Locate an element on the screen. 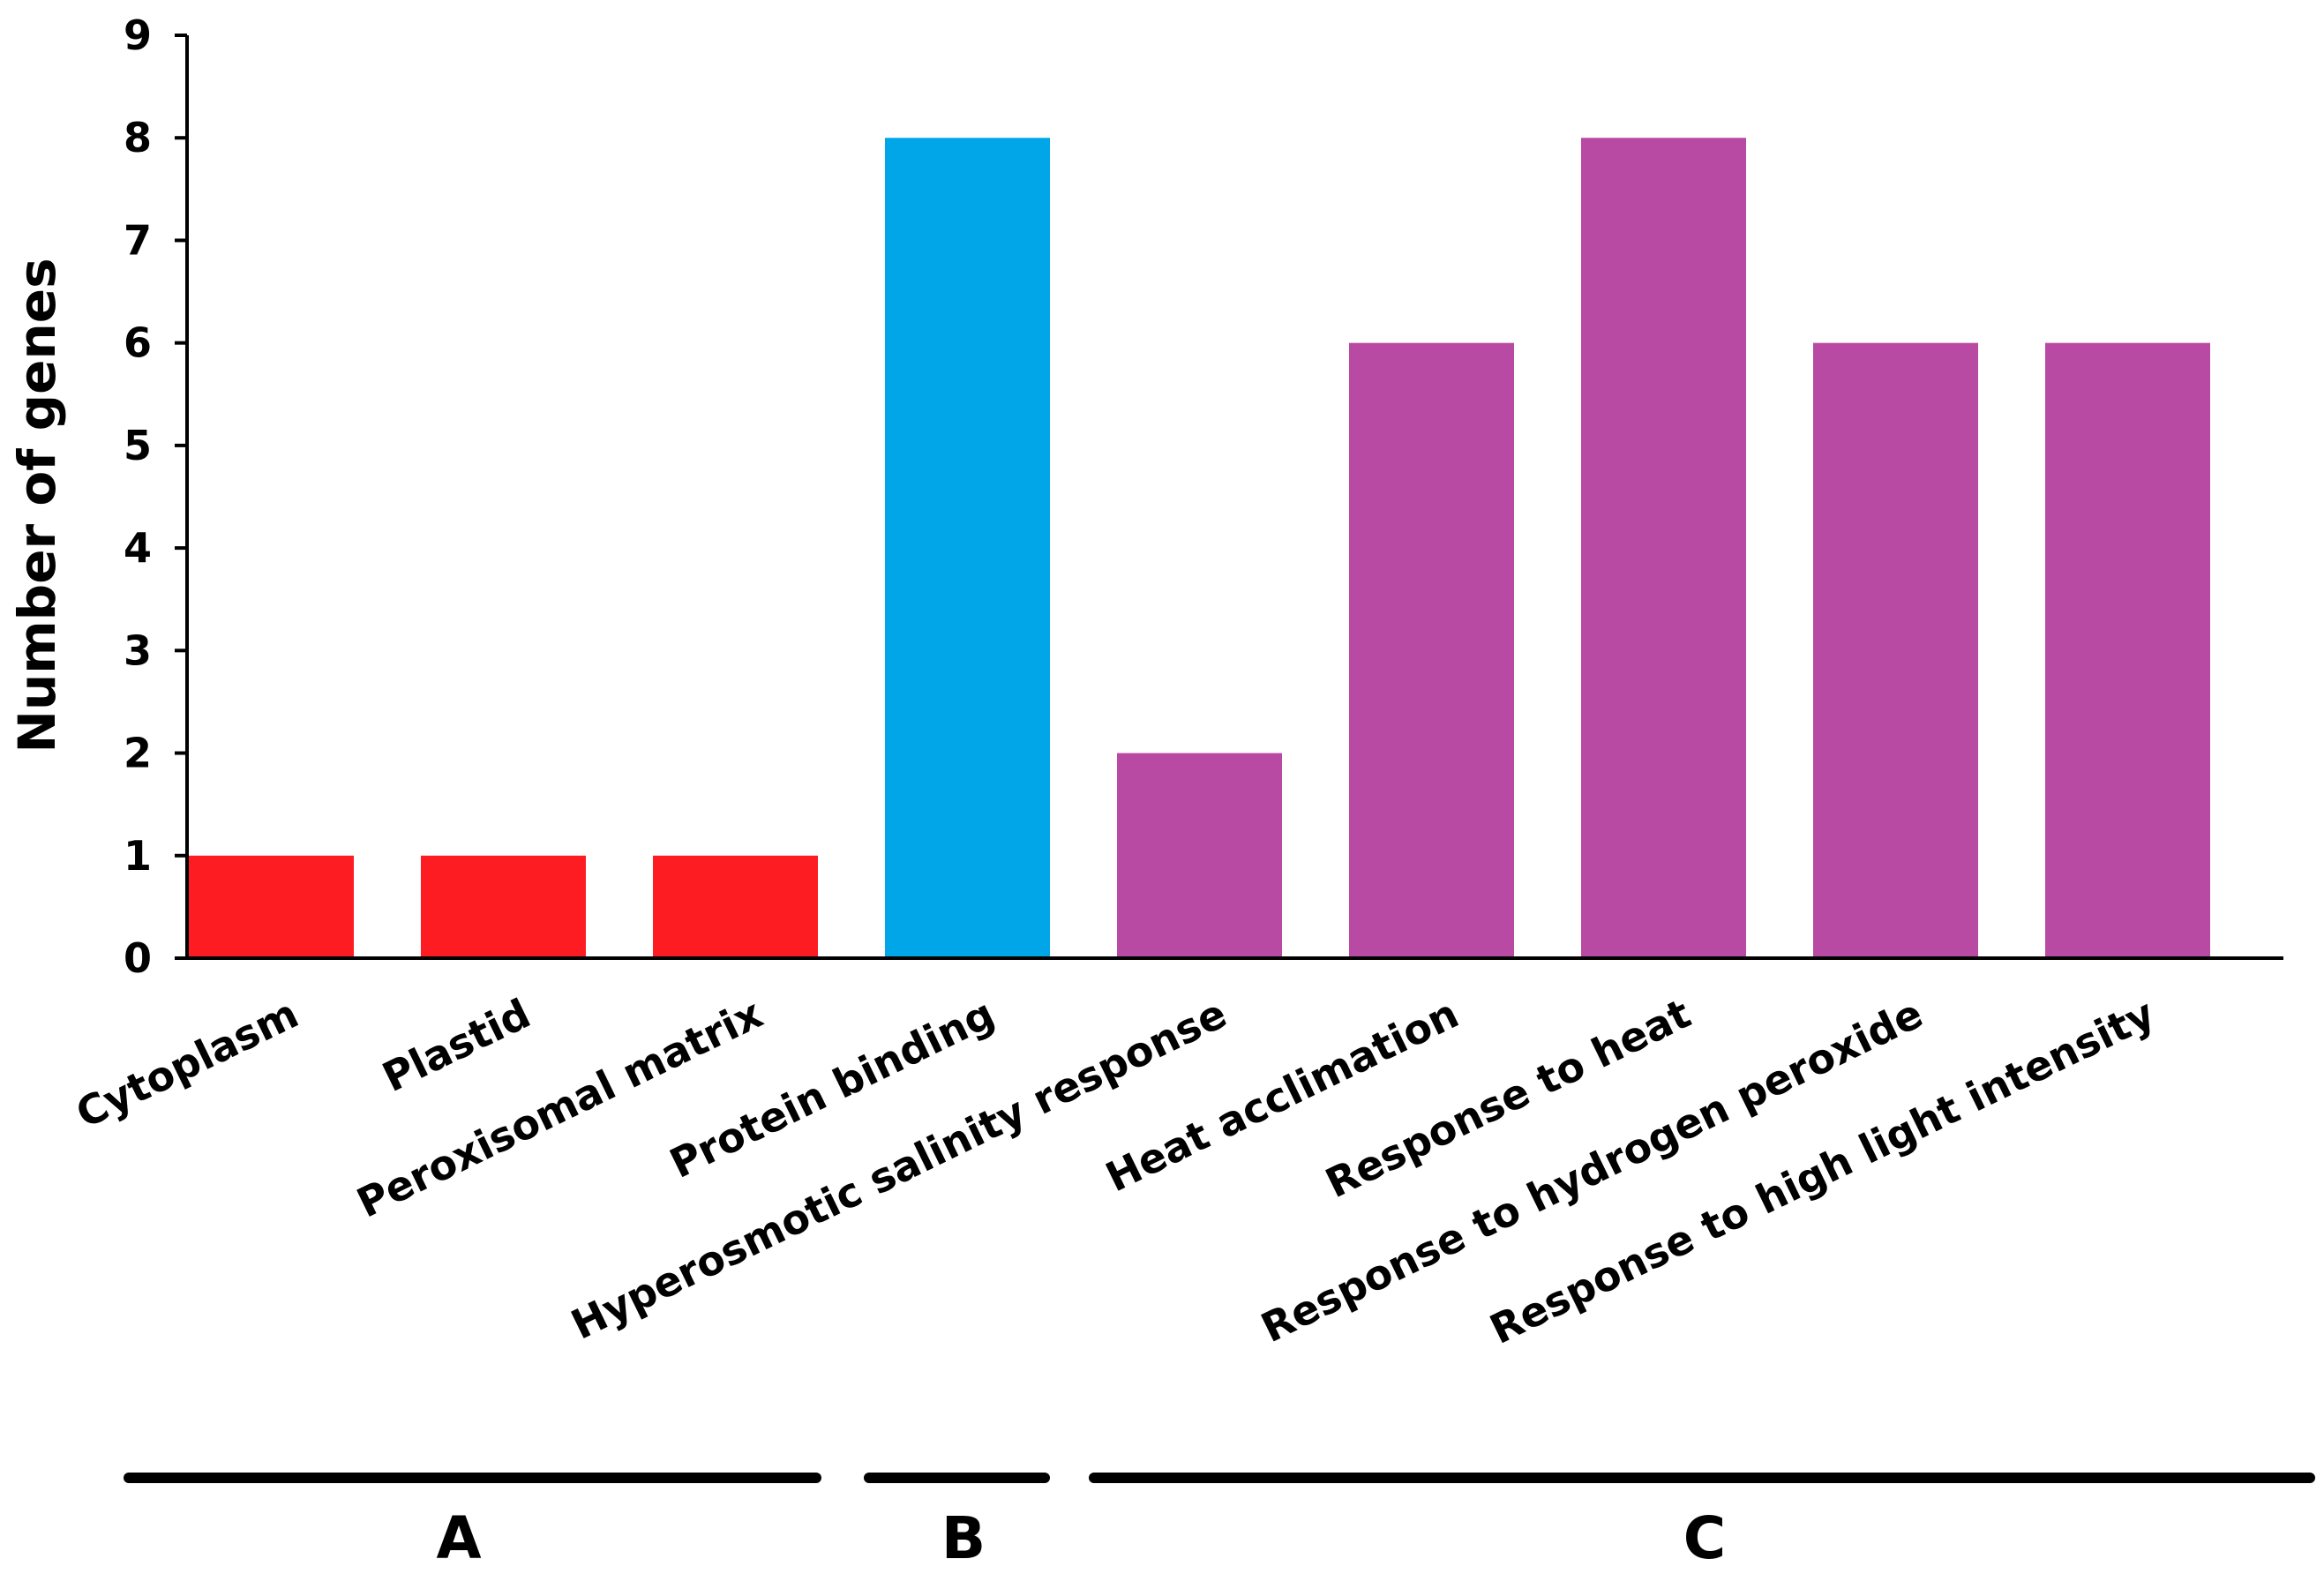 This screenshot has width=2324, height=1574. y-tick-label: 1 is located at coordinates (138, 856).